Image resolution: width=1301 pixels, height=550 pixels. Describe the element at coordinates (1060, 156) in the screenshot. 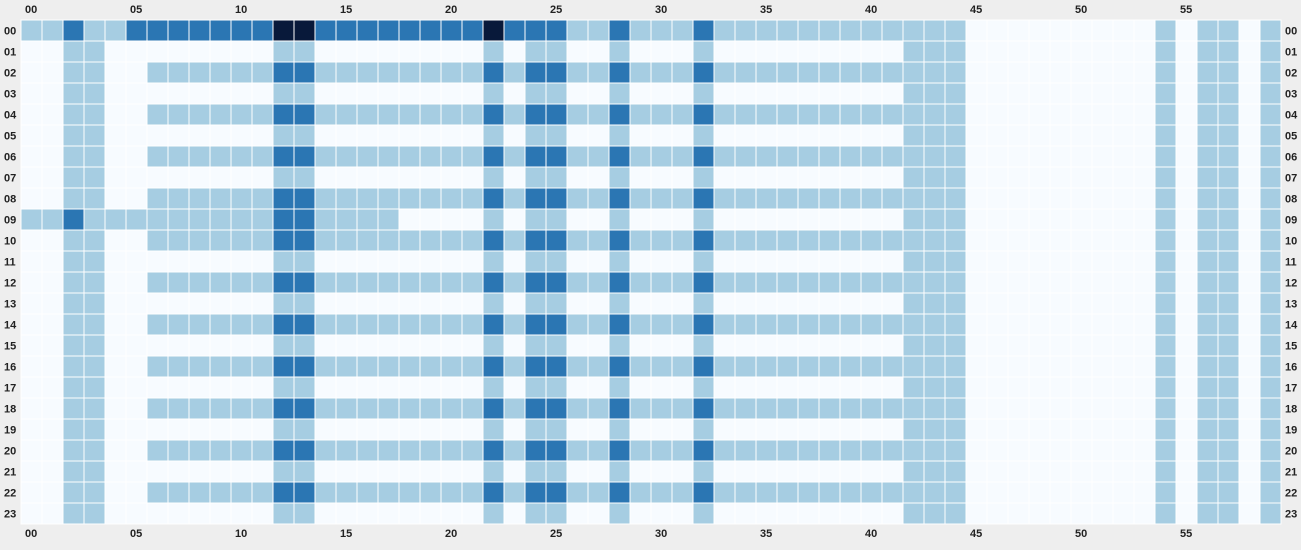

I see `heatmap-cell-r6-c49` at that location.